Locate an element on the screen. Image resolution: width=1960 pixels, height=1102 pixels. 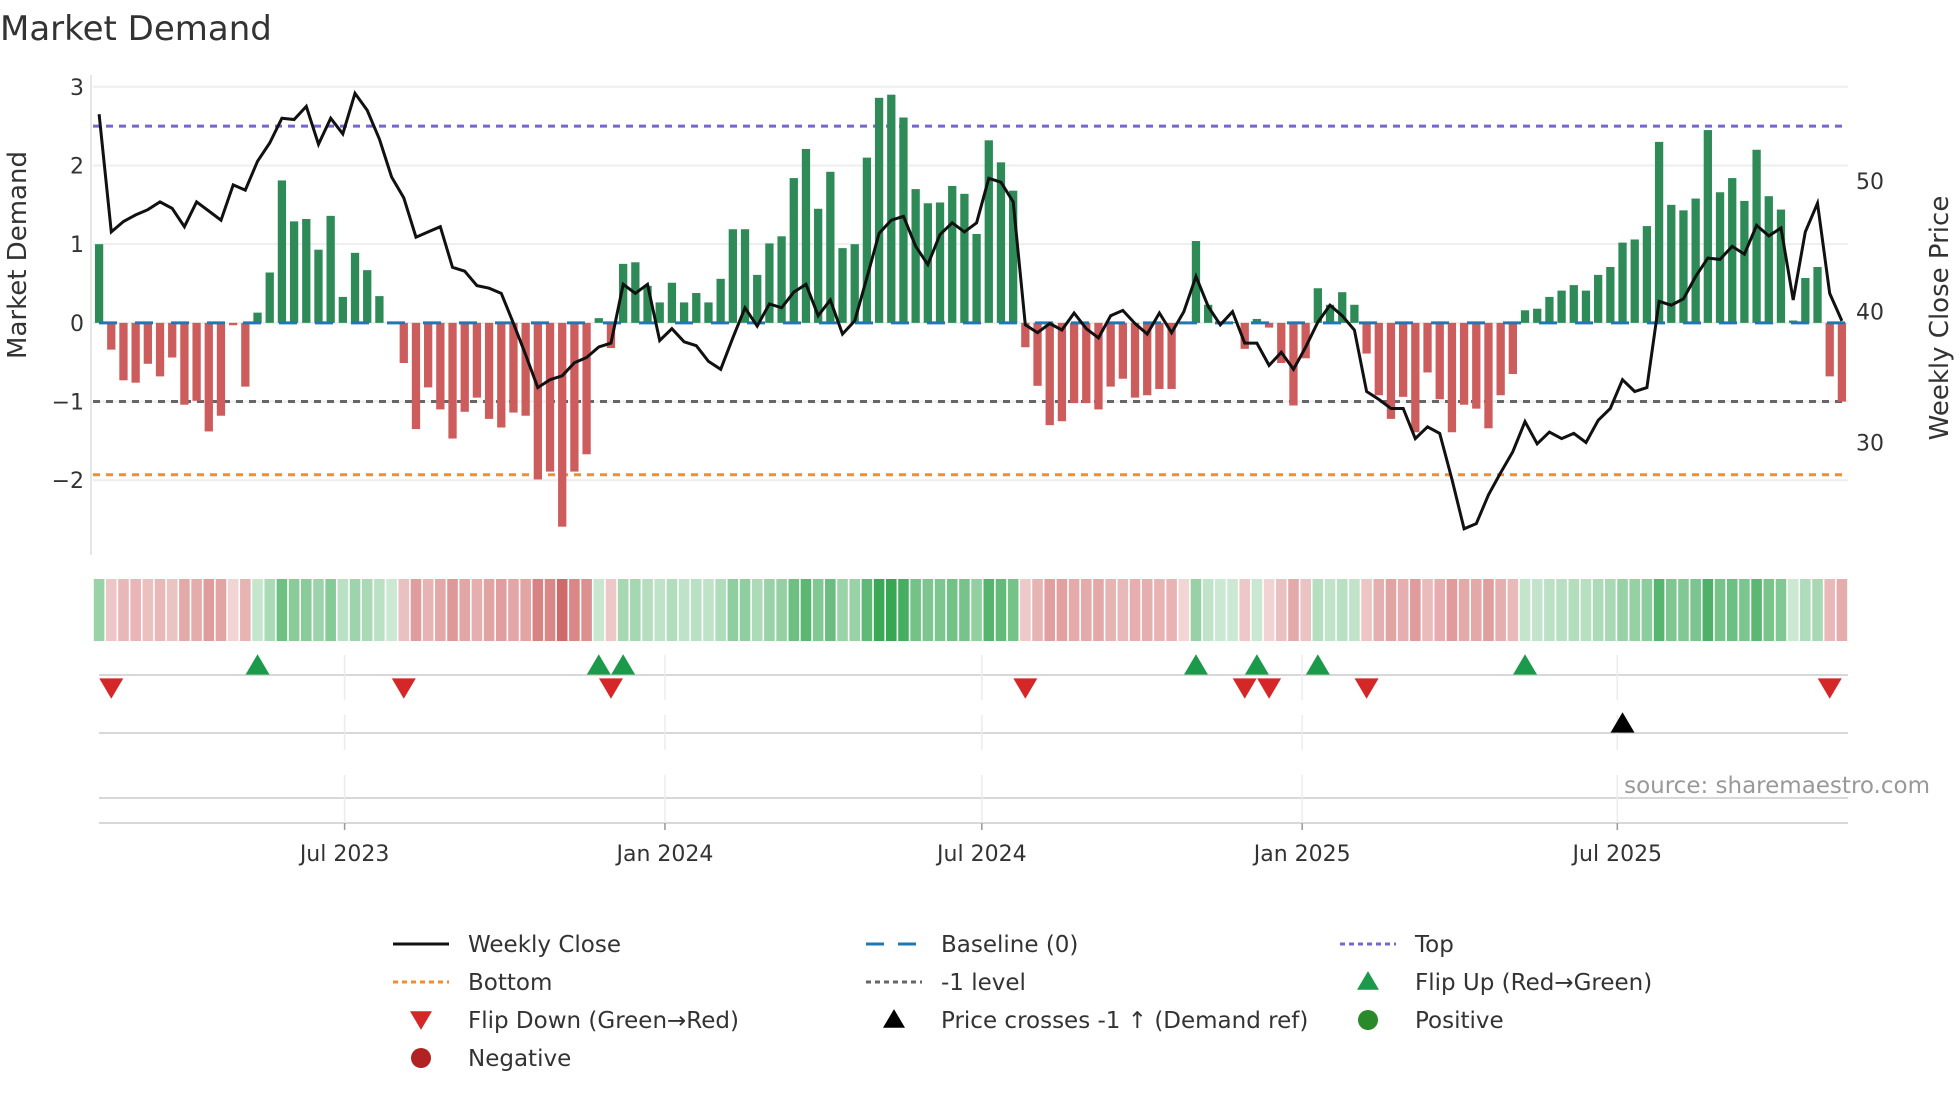
y-axis-left: 3 2 1 0 −1 −2 is located at coordinates (68, 285).